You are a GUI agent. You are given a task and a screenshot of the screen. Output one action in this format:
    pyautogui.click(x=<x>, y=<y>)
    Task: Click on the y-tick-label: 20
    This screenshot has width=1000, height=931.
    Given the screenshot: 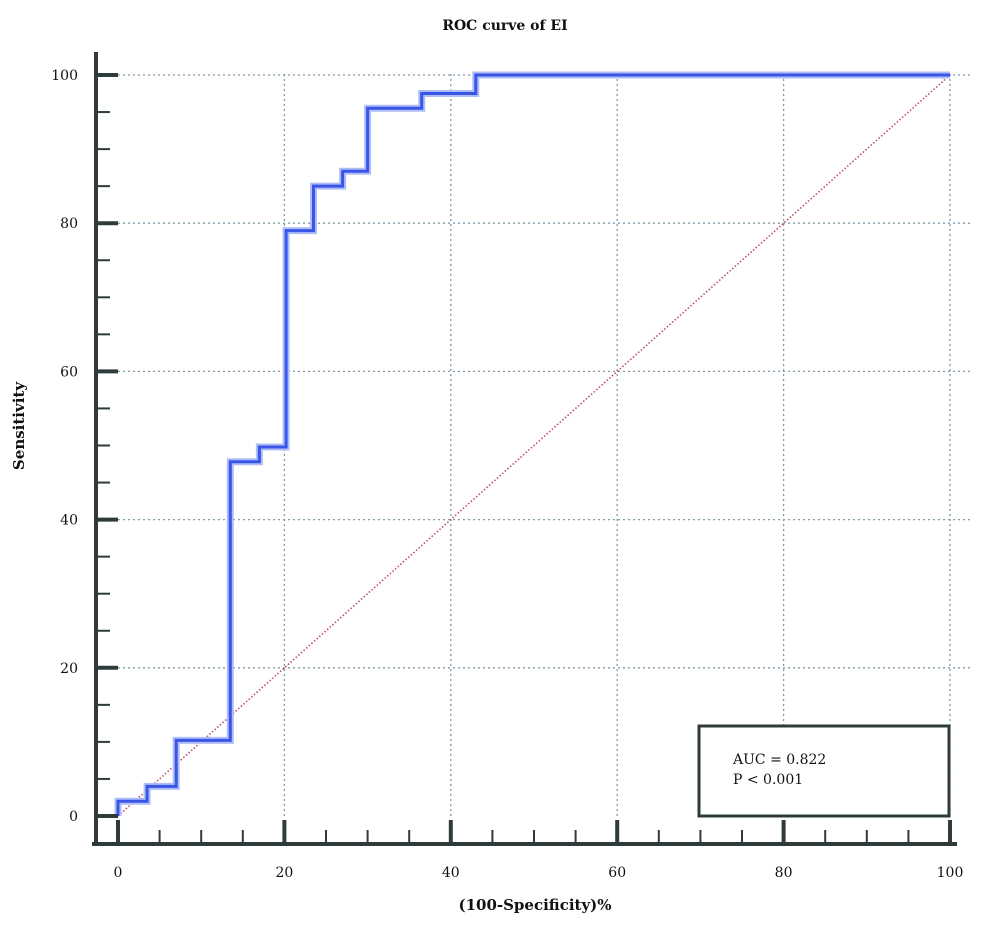 What is the action you would take?
    pyautogui.click(x=69, y=669)
    